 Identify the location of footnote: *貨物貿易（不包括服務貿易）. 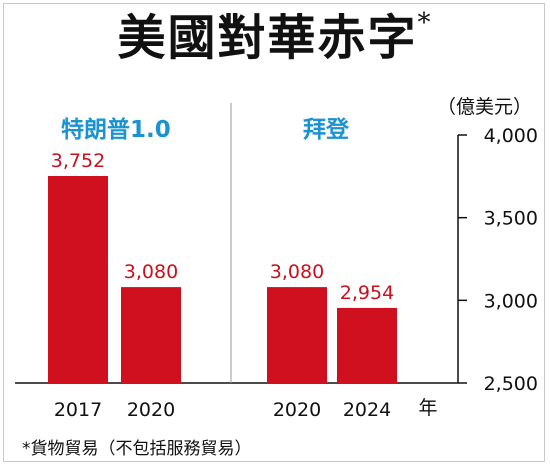
(137, 449).